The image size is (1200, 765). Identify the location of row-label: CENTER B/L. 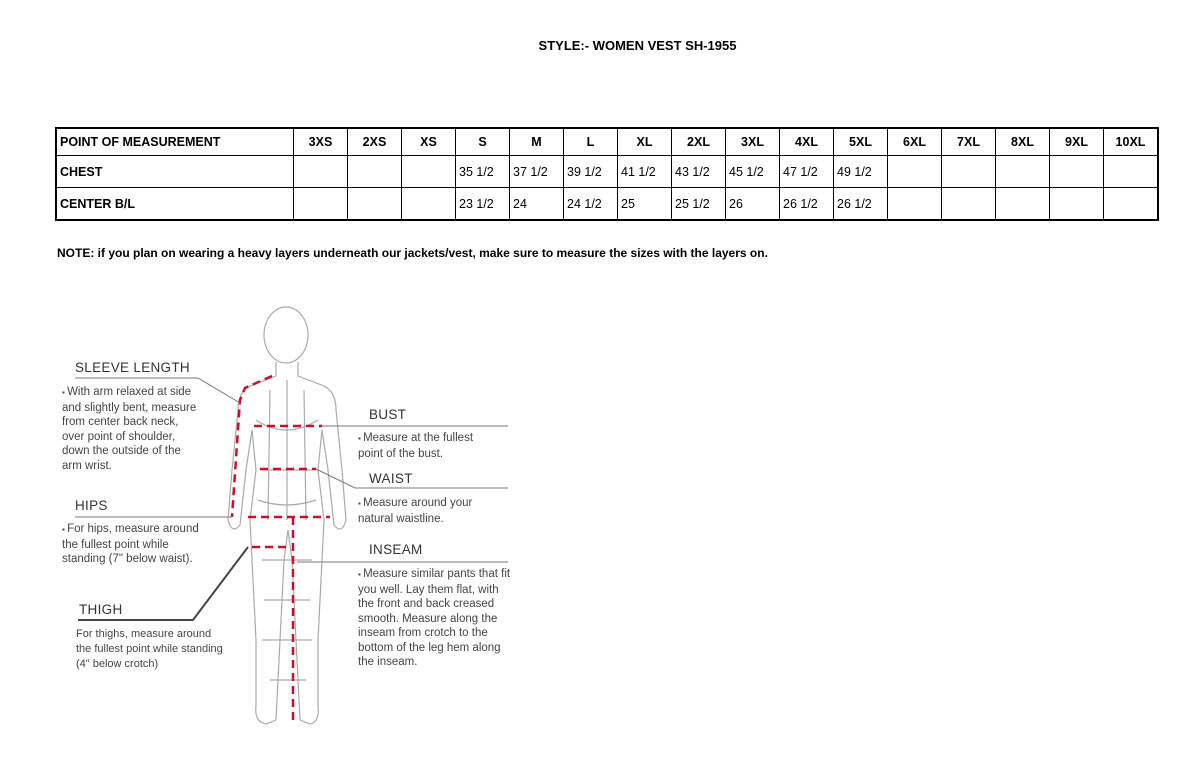
(174, 204).